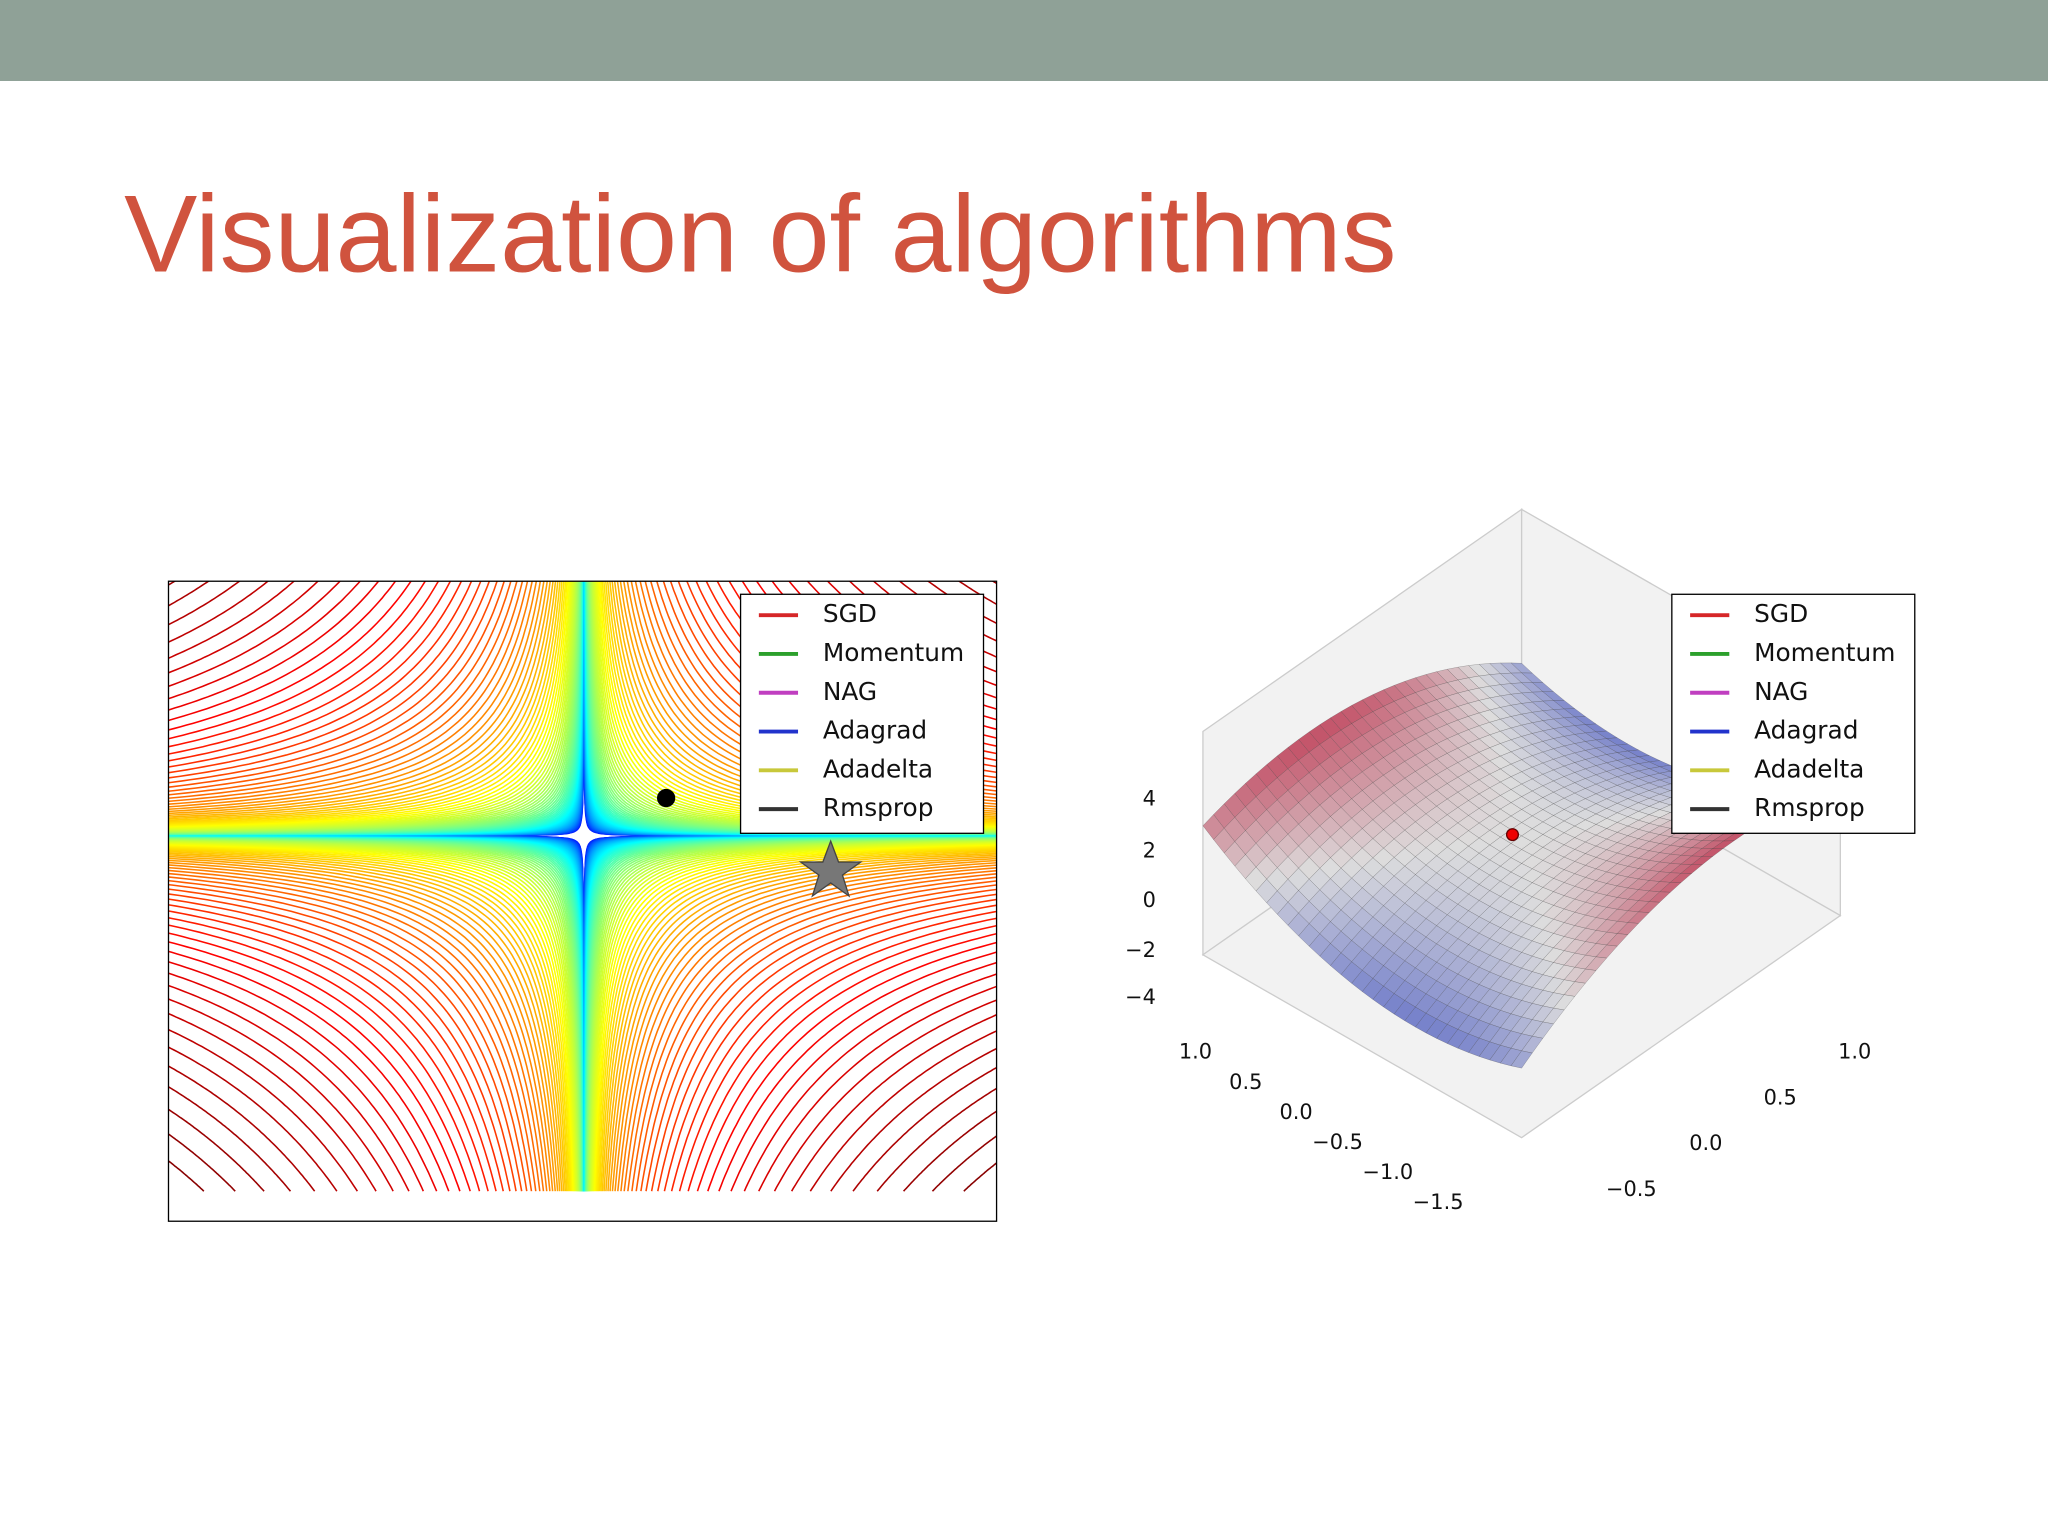 This screenshot has width=2048, height=1536. Describe the element at coordinates (1781, 613) in the screenshot. I see `legend-label: SGD` at that location.